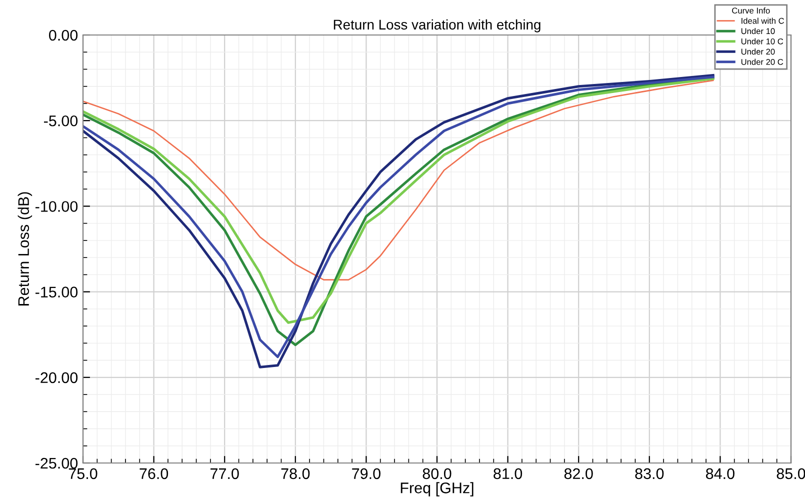  Describe the element at coordinates (758, 31) in the screenshot. I see `legend-label: Under 10` at that location.